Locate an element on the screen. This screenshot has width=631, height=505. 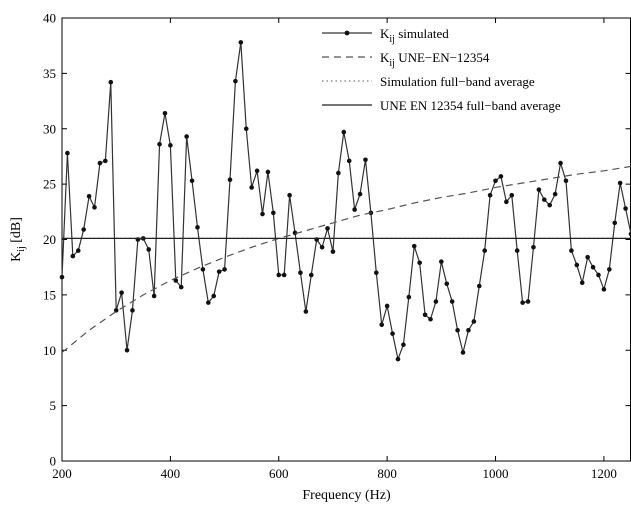
y-tick-label: 15 is located at coordinates (49, 294).